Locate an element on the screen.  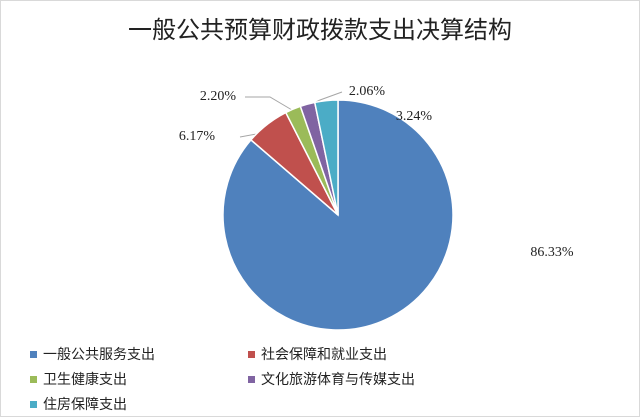
legend-label: 卫生健康支出 is located at coordinates (85, 379).